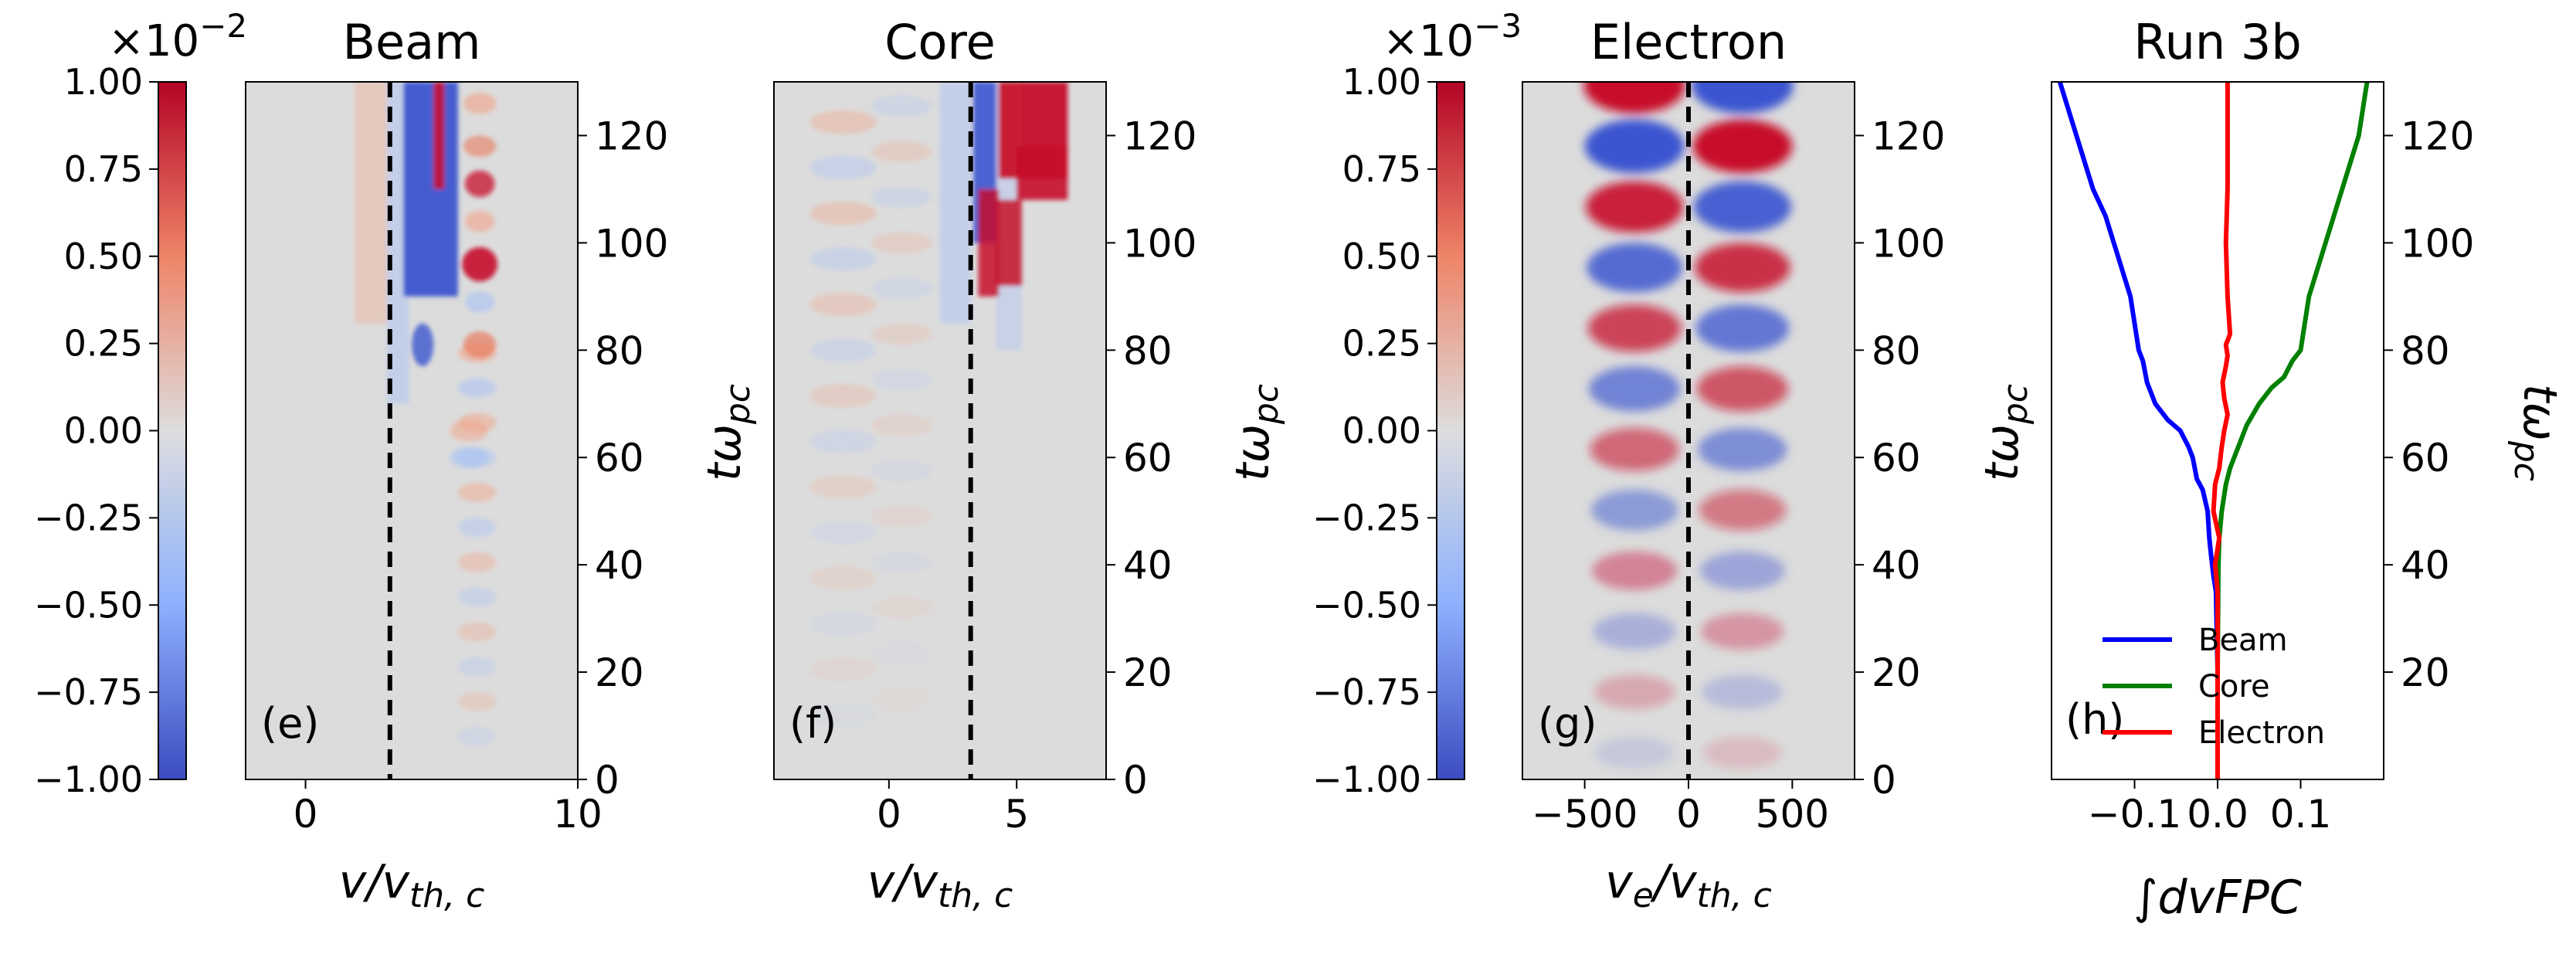 This screenshot has width=2576, height=954. What do you see at coordinates (103, 256) in the screenshot?
I see `colorbar-tick-label: 0.50` at bounding box center [103, 256].